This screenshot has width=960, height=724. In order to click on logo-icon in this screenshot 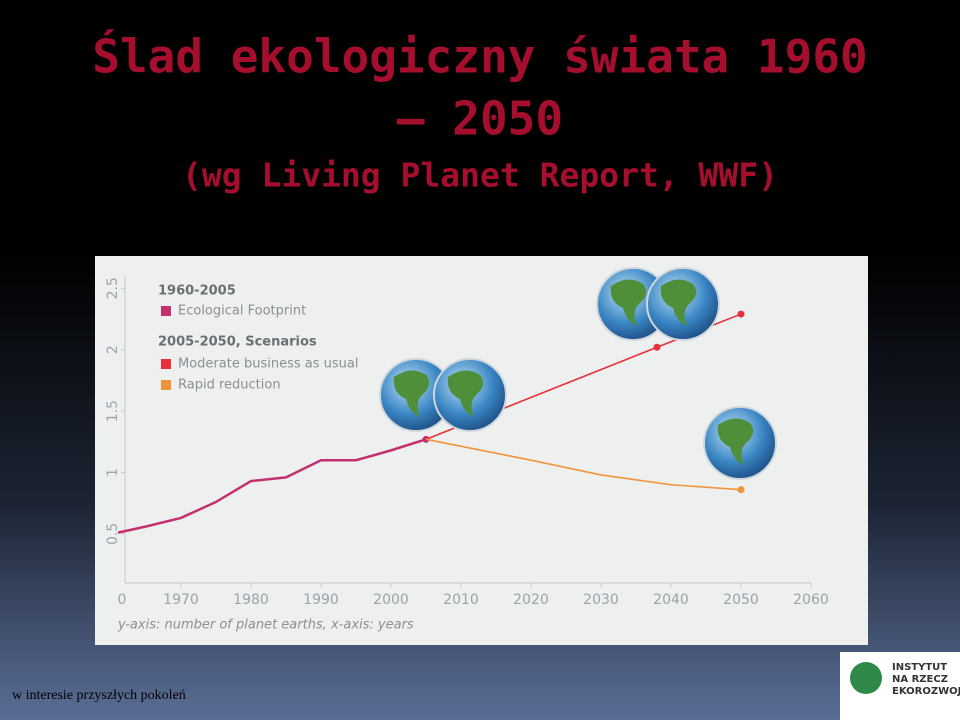, I will do `click(866, 678)`.